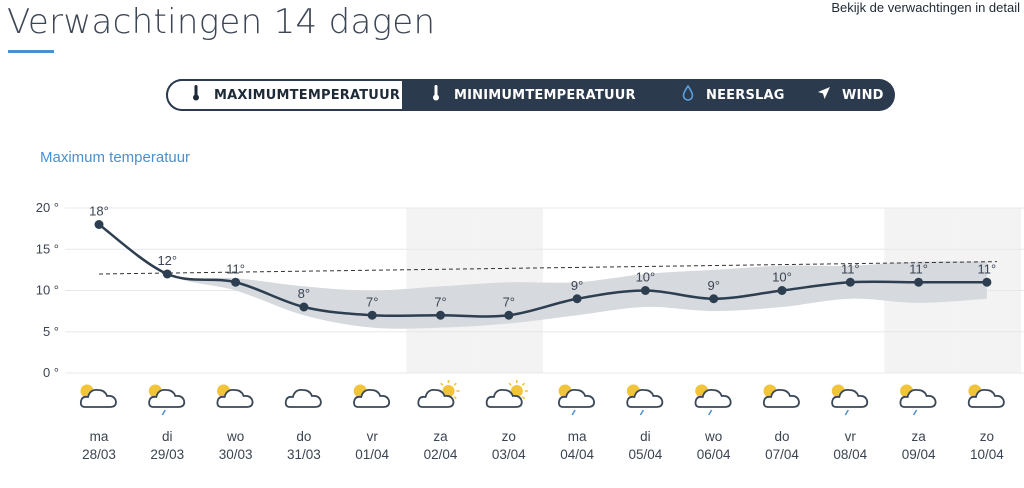 The image size is (1024, 488). I want to click on y-tick-label: 10 °, so click(47, 290).